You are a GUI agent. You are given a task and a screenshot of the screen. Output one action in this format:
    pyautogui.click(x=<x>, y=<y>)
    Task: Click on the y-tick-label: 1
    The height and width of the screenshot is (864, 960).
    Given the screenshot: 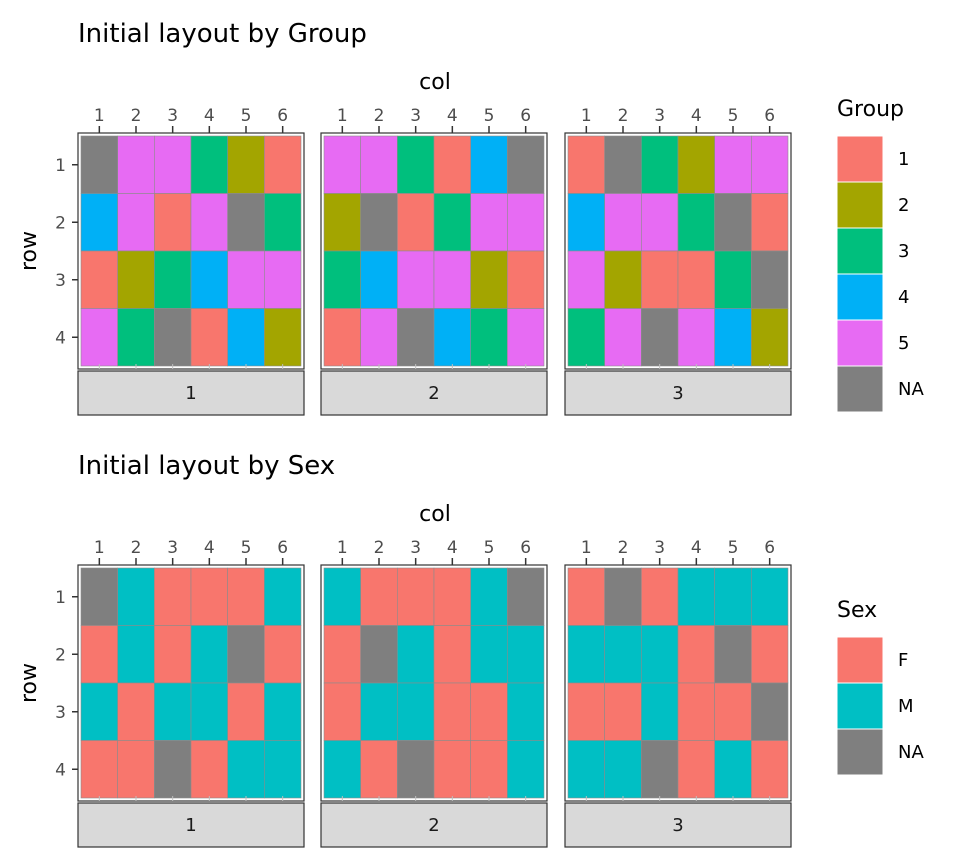 What is the action you would take?
    pyautogui.click(x=60, y=598)
    